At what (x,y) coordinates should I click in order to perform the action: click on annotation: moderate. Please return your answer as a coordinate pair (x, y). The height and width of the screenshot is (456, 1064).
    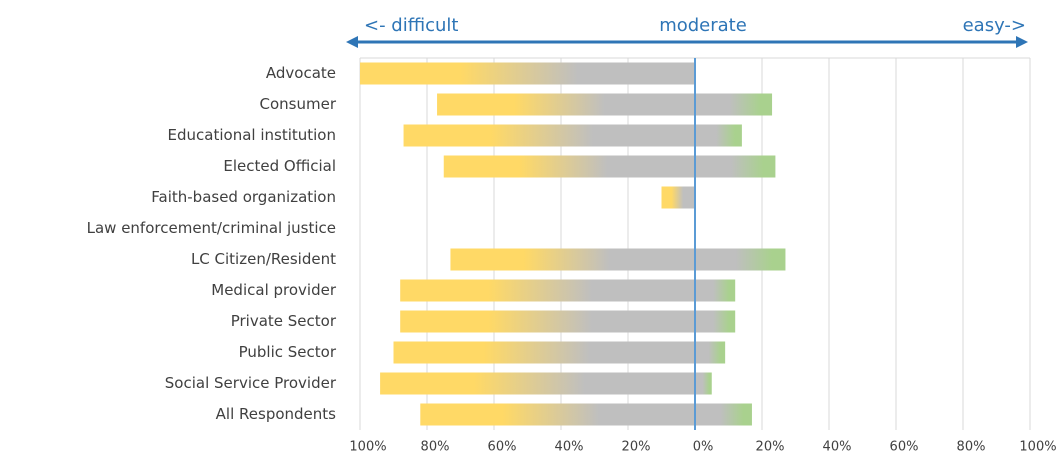
    Looking at the image, I should click on (703, 25).